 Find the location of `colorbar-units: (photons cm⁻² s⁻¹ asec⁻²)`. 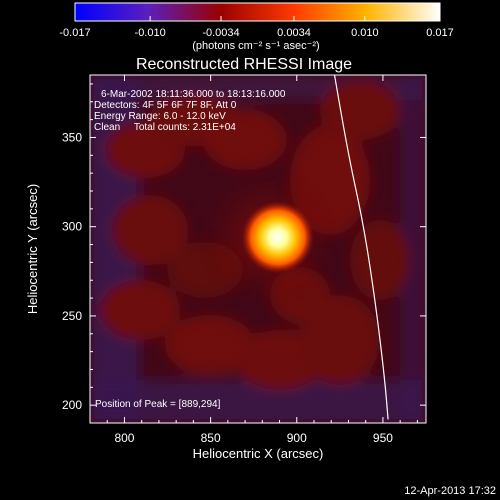

colorbar-units: (photons cm⁻² s⁻¹ asec⁻²) is located at coordinates (255, 46).